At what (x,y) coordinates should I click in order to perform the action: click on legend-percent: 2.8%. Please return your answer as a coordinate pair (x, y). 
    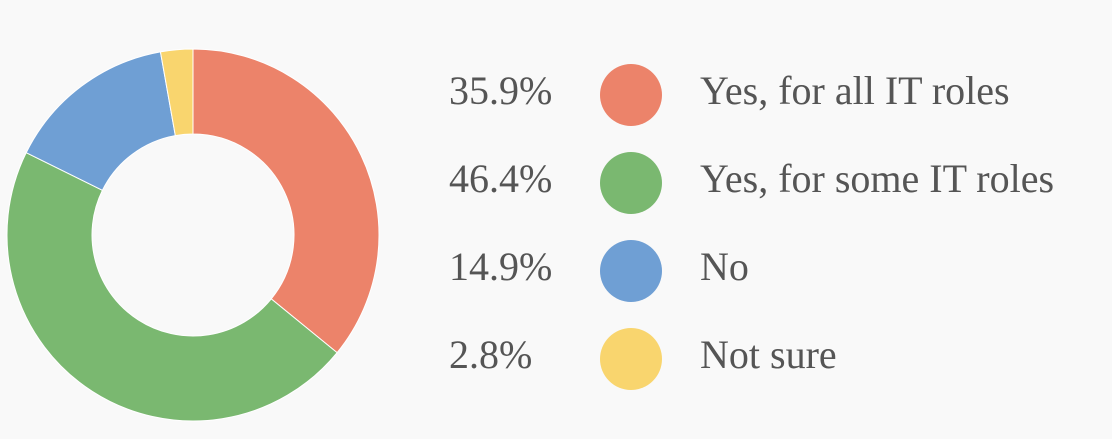
    Looking at the image, I should click on (490, 354).